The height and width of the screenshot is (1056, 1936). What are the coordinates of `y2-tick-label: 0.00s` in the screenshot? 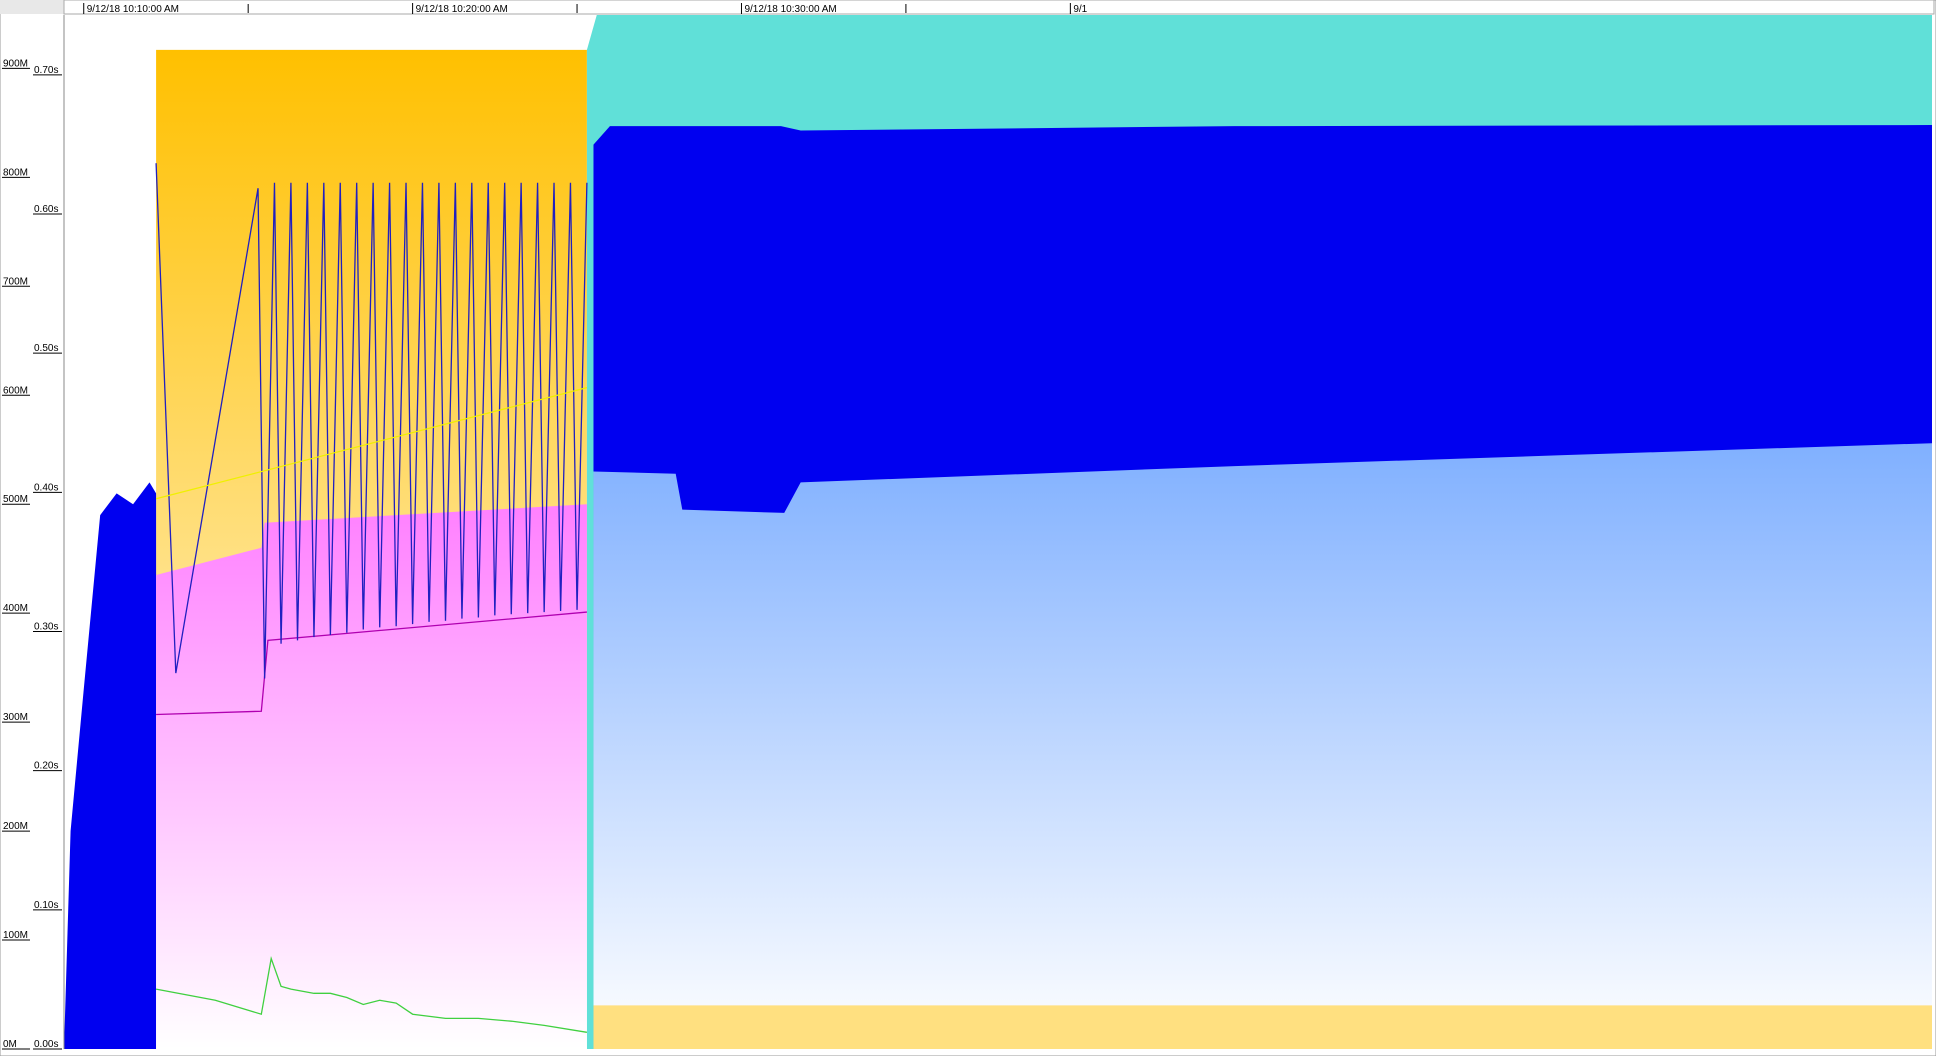 It's located at (46, 1044).